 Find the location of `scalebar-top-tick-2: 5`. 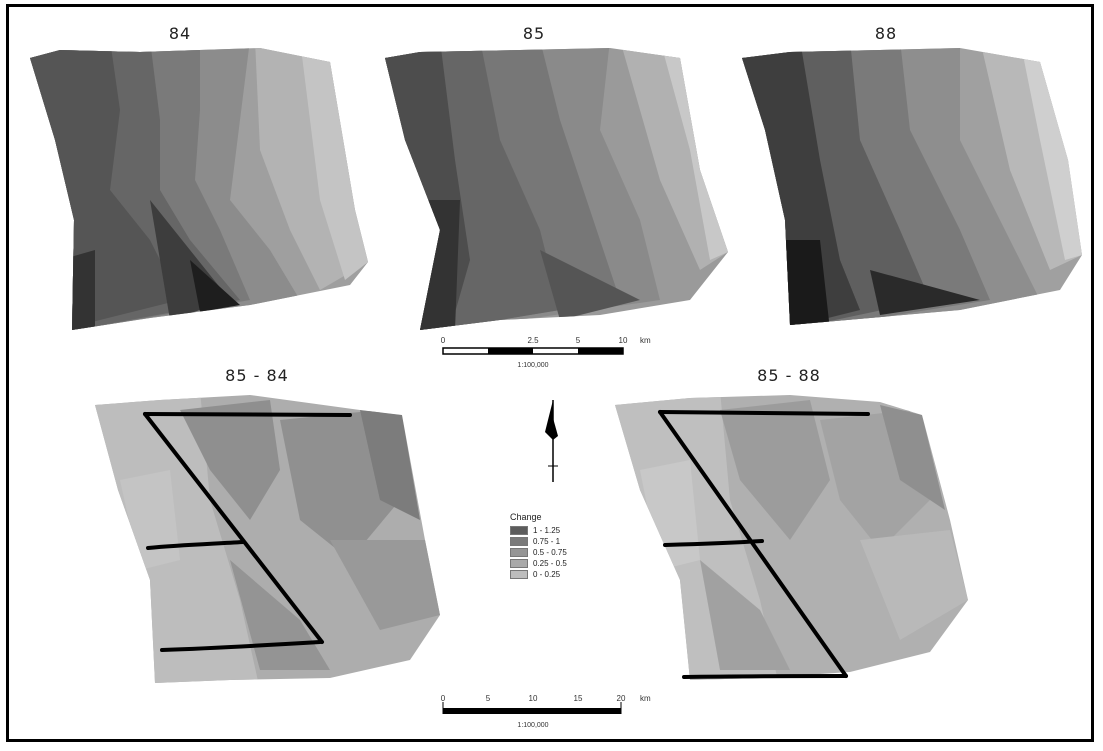

scalebar-top-tick-2: 5 is located at coordinates (578, 340).